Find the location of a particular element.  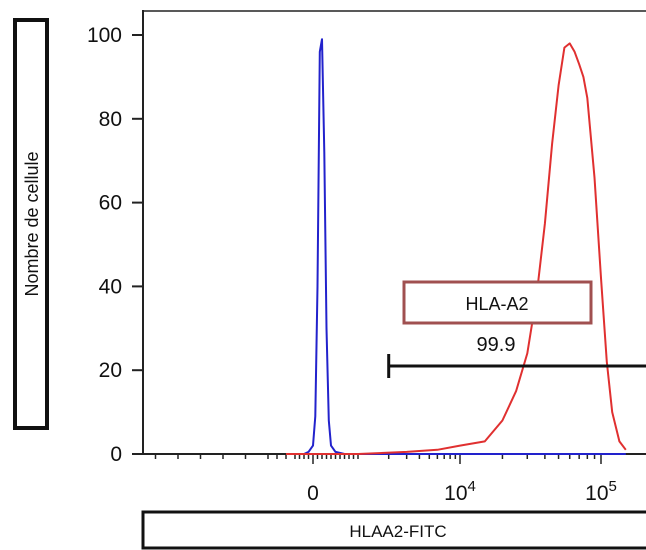

y-tick-label: 20 is located at coordinates (110, 370).